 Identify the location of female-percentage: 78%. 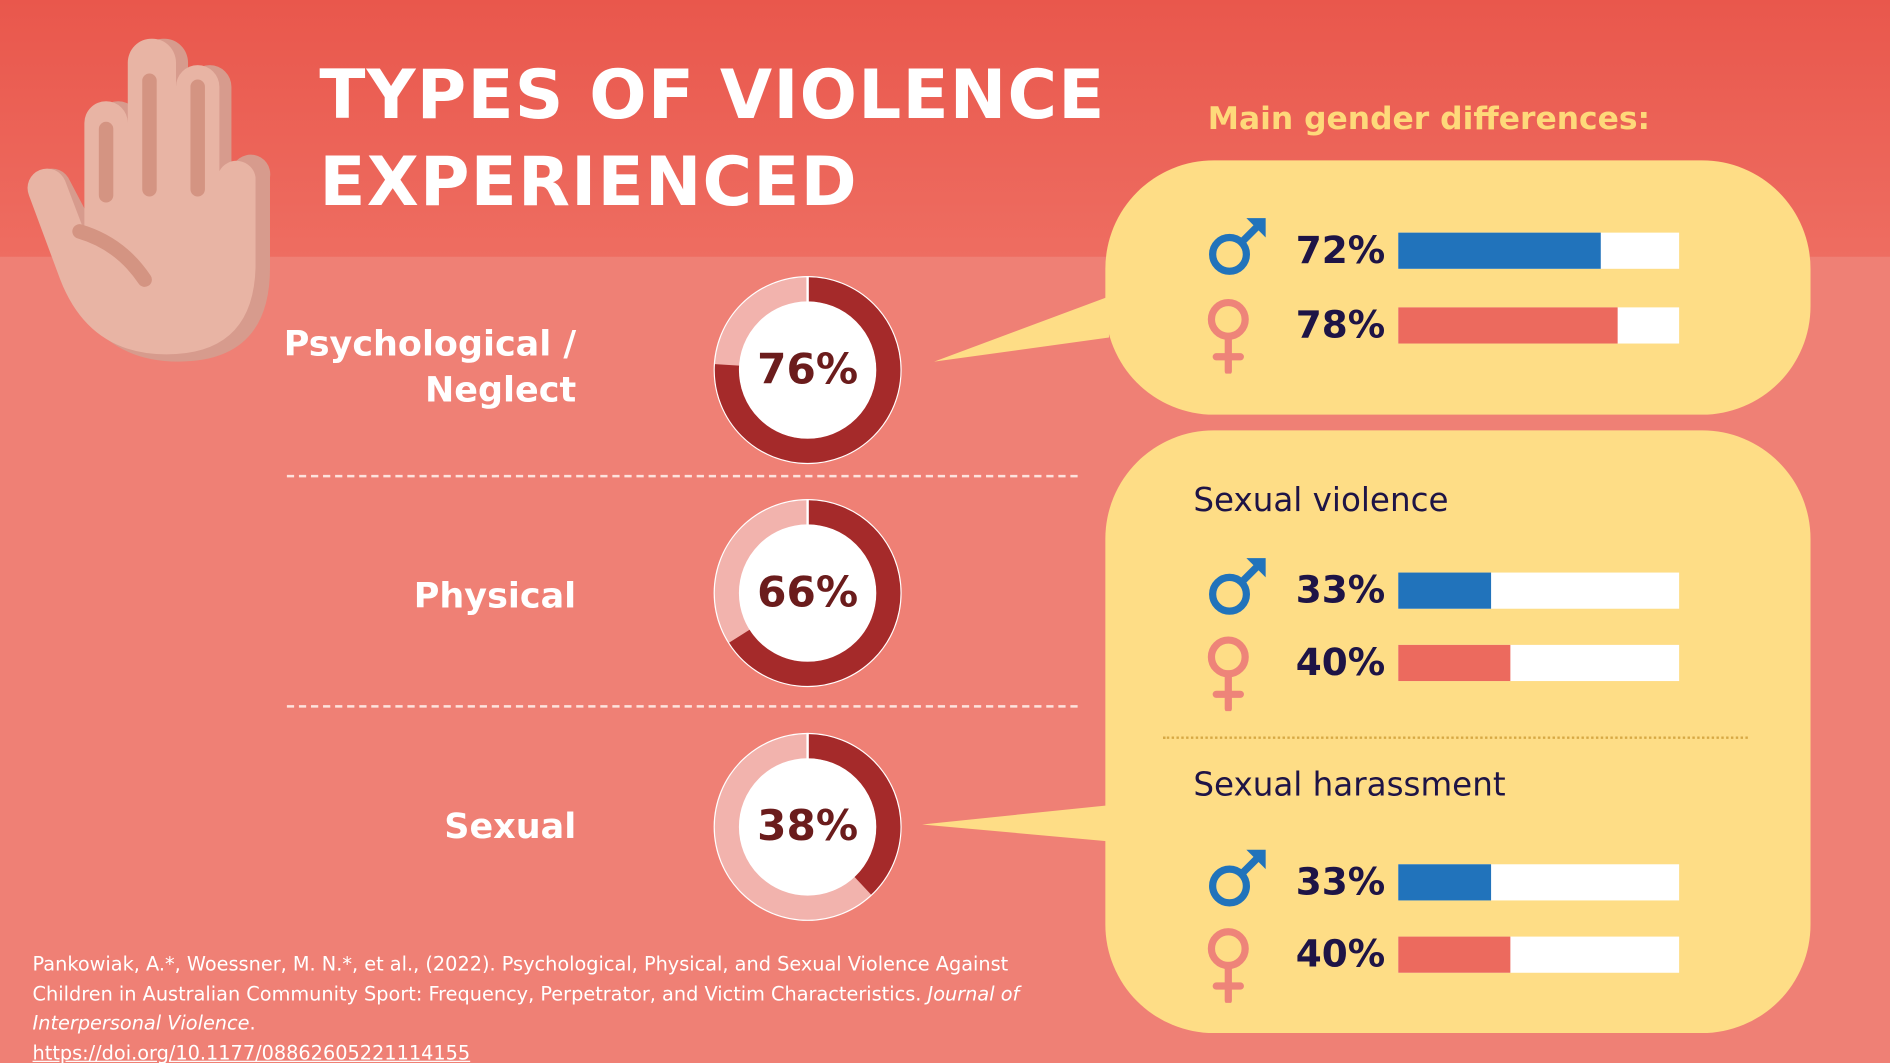
(1340, 325).